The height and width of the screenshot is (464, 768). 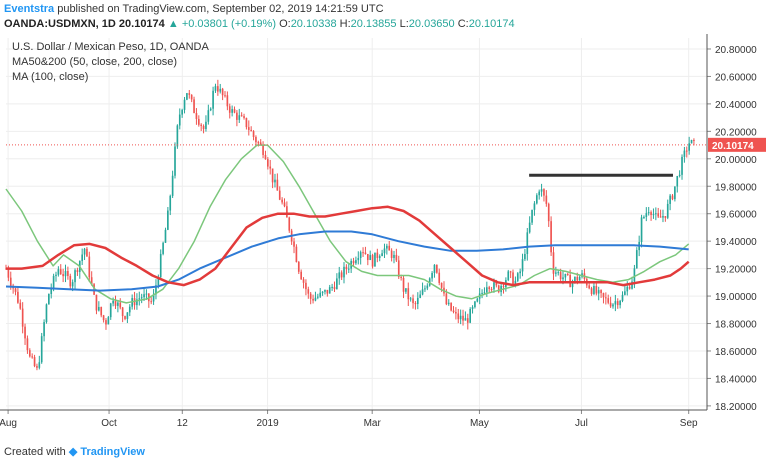 What do you see at coordinates (109, 423) in the screenshot?
I see `x-tick-label: Oct` at bounding box center [109, 423].